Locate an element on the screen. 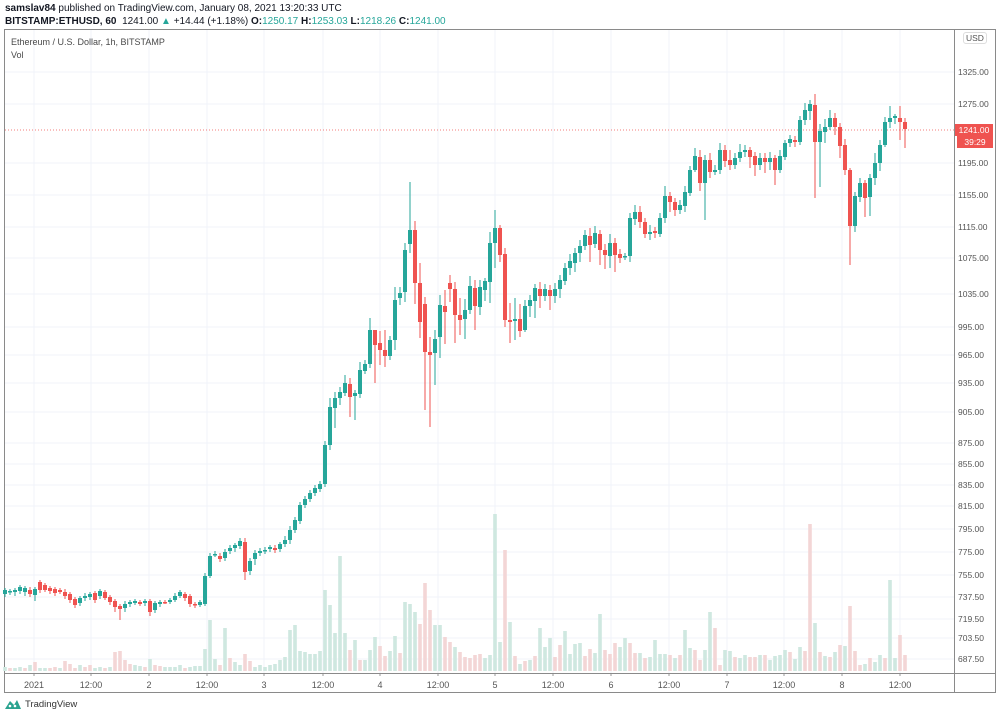 Image resolution: width=1000 pixels, height=718 pixels. price-change: +14.44 (+1.18%) is located at coordinates (211, 21).